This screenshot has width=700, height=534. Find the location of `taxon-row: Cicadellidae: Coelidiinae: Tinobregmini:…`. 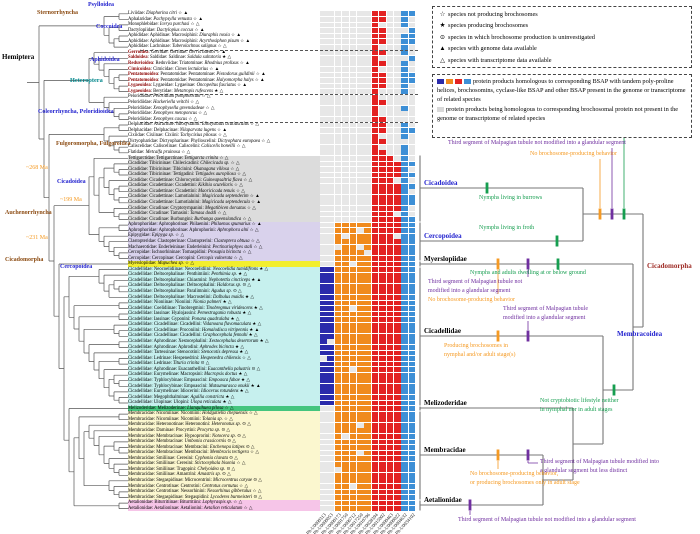

taxon-row: Cicadellidae: Coelidiinae: Tinobregmini:… is located at coordinates (224, 308).